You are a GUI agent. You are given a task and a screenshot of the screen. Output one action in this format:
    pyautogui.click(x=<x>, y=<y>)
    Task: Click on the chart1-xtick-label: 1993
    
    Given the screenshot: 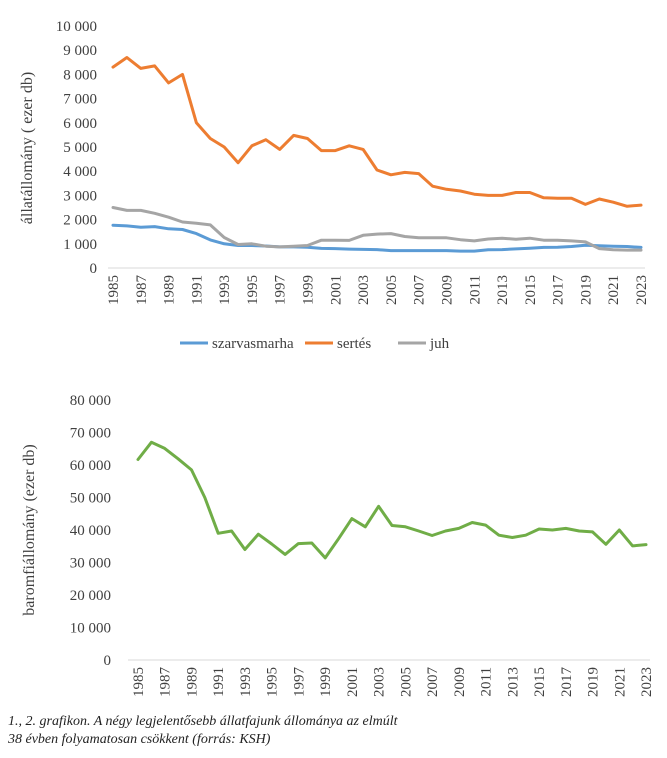 What is the action you would take?
    pyautogui.click(x=225, y=290)
    